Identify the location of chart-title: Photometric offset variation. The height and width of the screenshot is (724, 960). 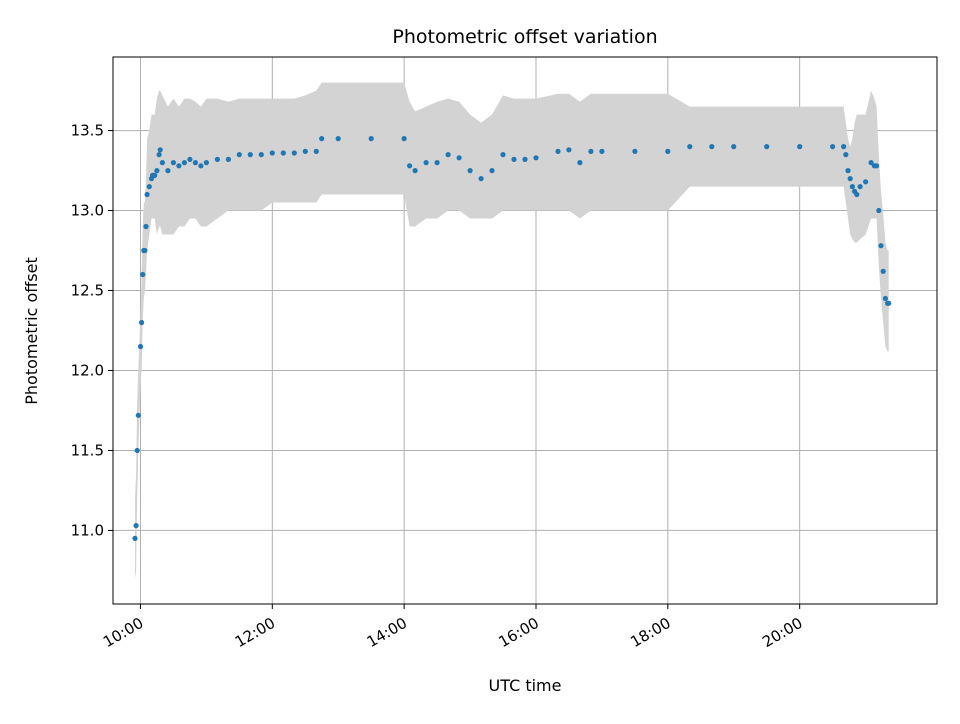
(524, 37).